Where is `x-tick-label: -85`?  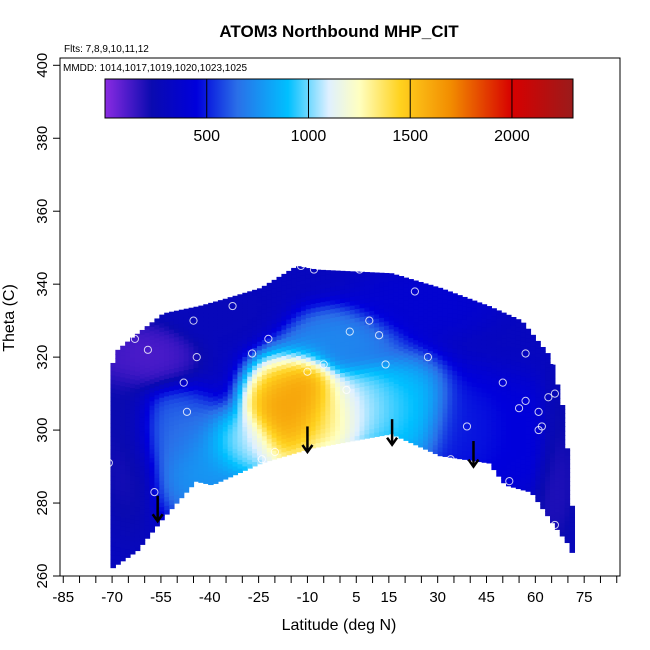
x-tick-label: -85 is located at coordinates (63, 597).